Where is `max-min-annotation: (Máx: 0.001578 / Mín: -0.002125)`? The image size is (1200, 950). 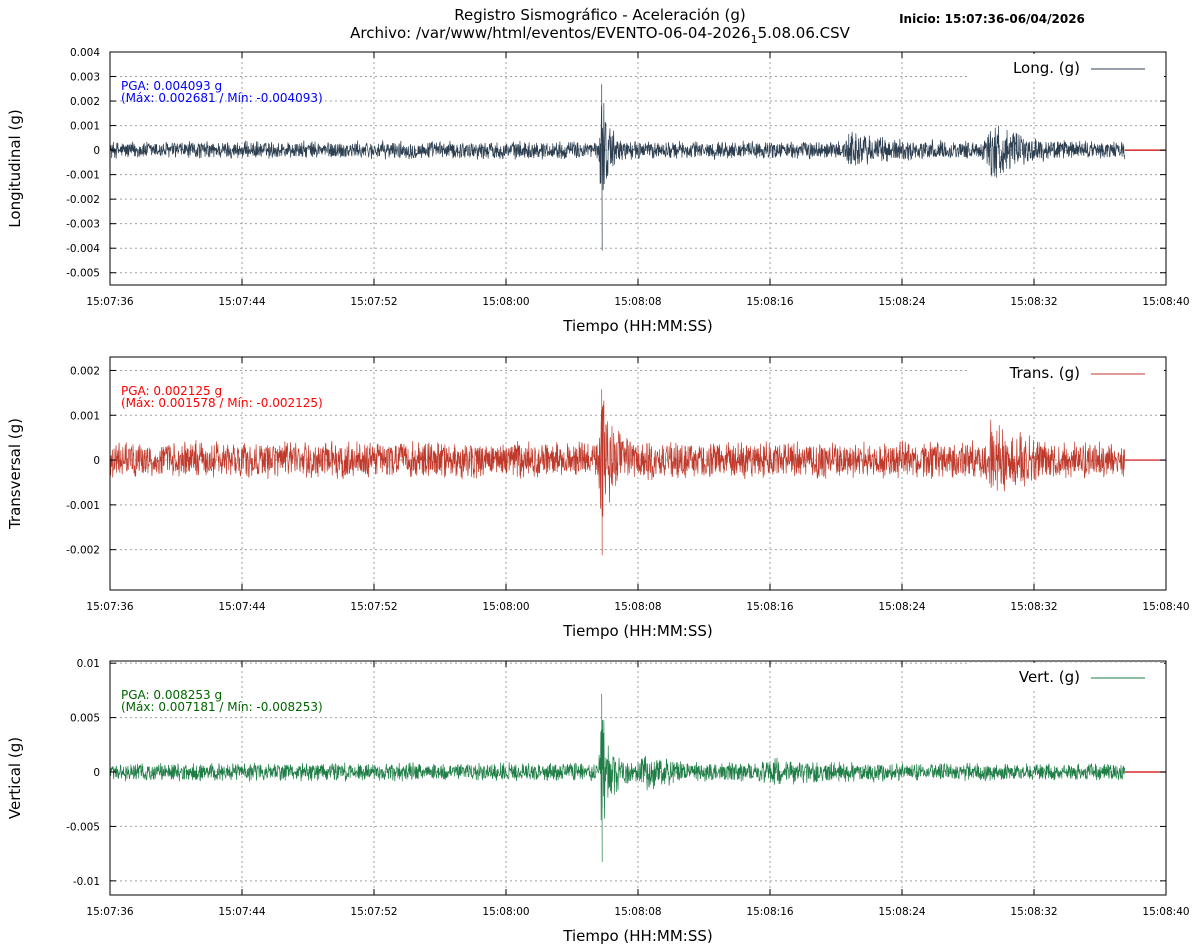 max-min-annotation: (Máx: 0.001578 / Mín: -0.002125) is located at coordinates (222, 403).